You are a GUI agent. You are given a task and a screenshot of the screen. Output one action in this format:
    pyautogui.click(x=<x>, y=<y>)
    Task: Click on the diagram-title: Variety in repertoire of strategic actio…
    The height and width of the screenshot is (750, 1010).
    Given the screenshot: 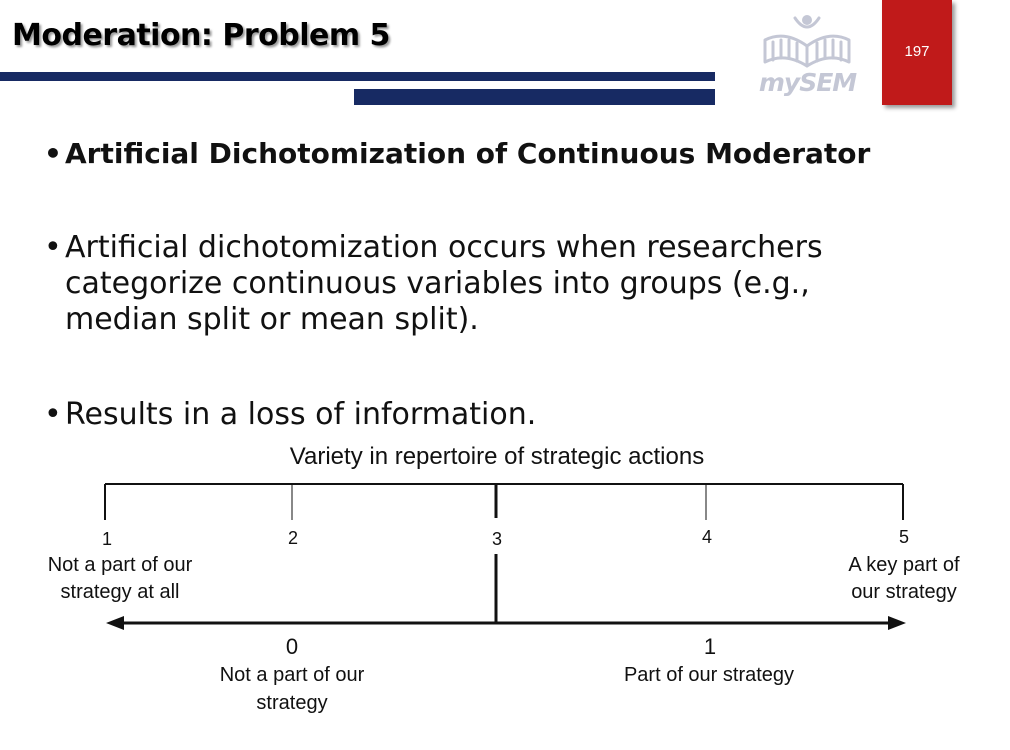 What is the action you would take?
    pyautogui.click(x=497, y=456)
    